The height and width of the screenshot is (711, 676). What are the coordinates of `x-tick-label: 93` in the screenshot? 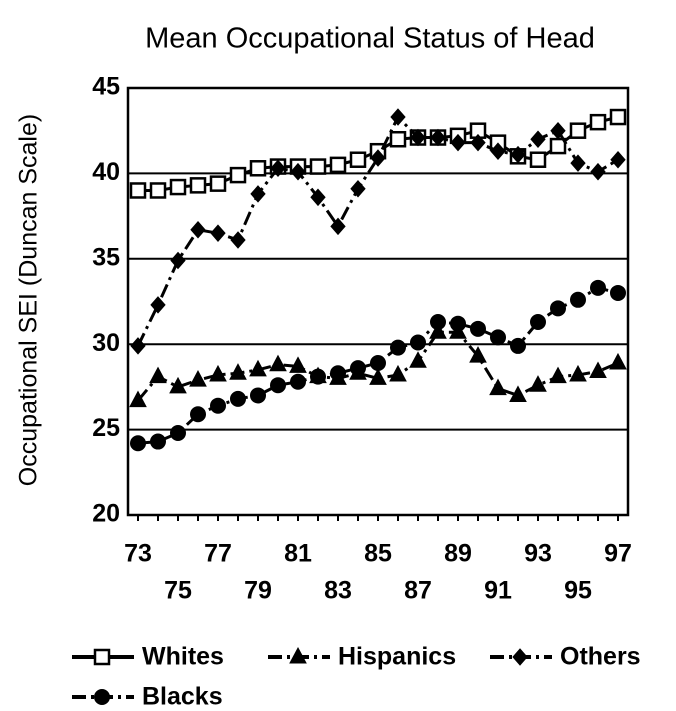 It's located at (538, 554).